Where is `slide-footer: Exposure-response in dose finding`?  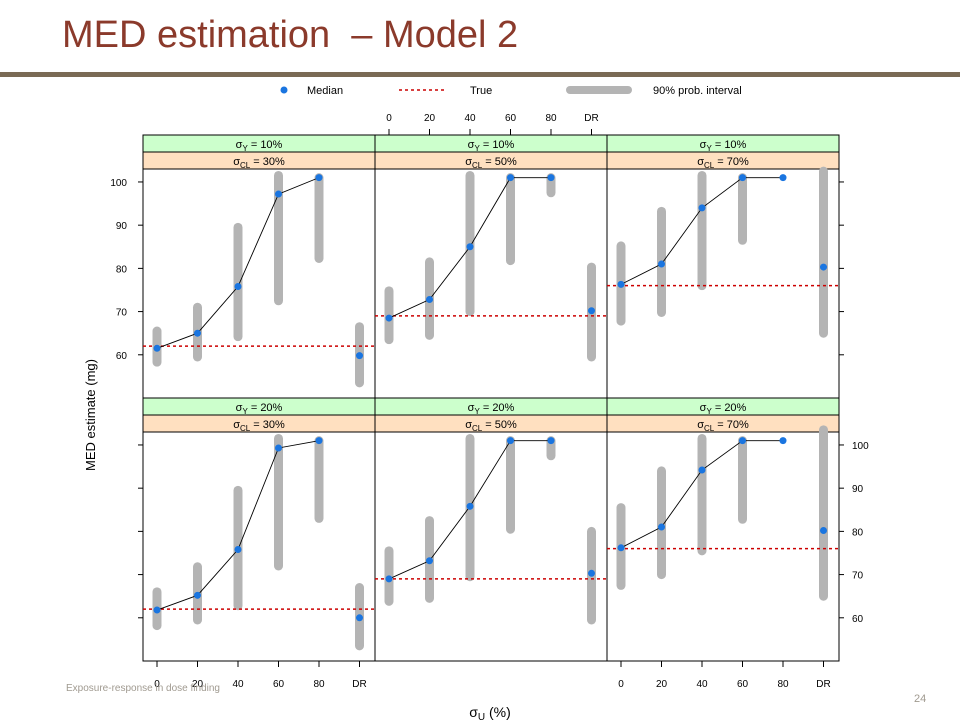 slide-footer: Exposure-response in dose finding is located at coordinates (143, 688).